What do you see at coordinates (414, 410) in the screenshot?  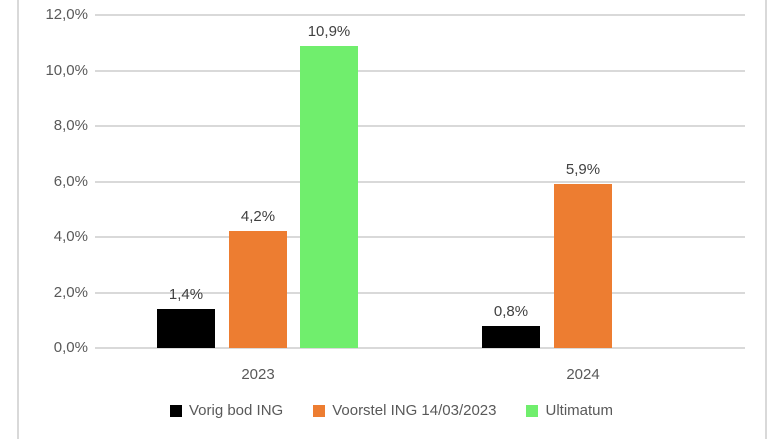 I see `legend-label: Voorstel ING 14/03/2023` at bounding box center [414, 410].